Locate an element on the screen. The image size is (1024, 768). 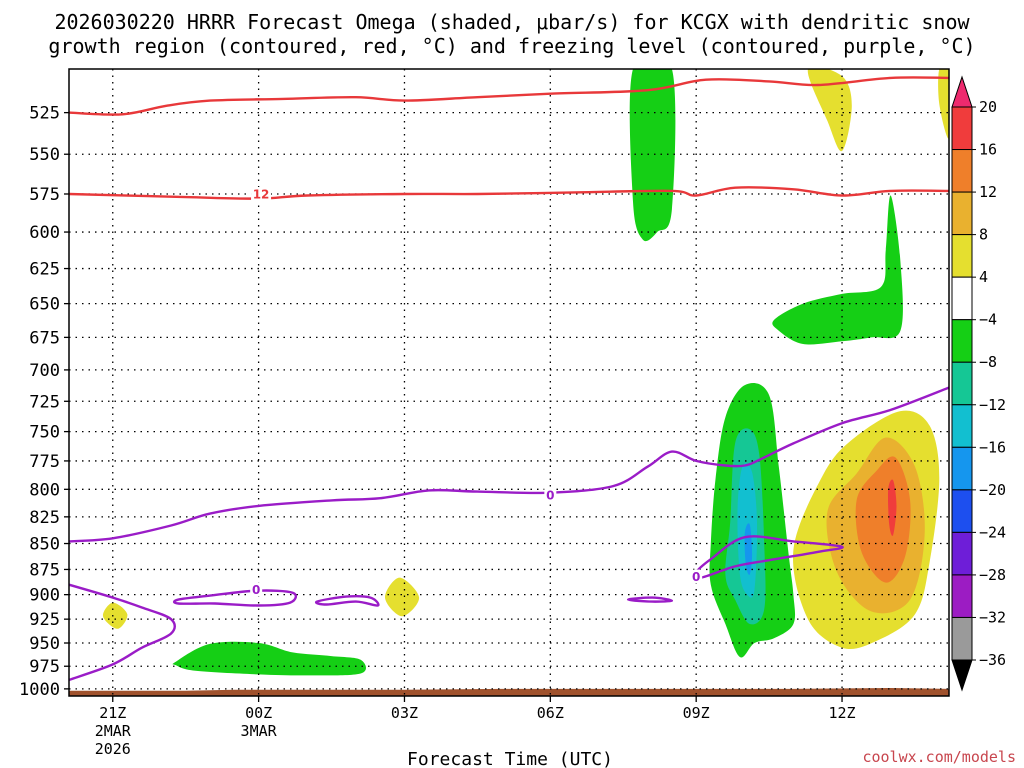
dgz-contour-lower is located at coordinates (509, 193).